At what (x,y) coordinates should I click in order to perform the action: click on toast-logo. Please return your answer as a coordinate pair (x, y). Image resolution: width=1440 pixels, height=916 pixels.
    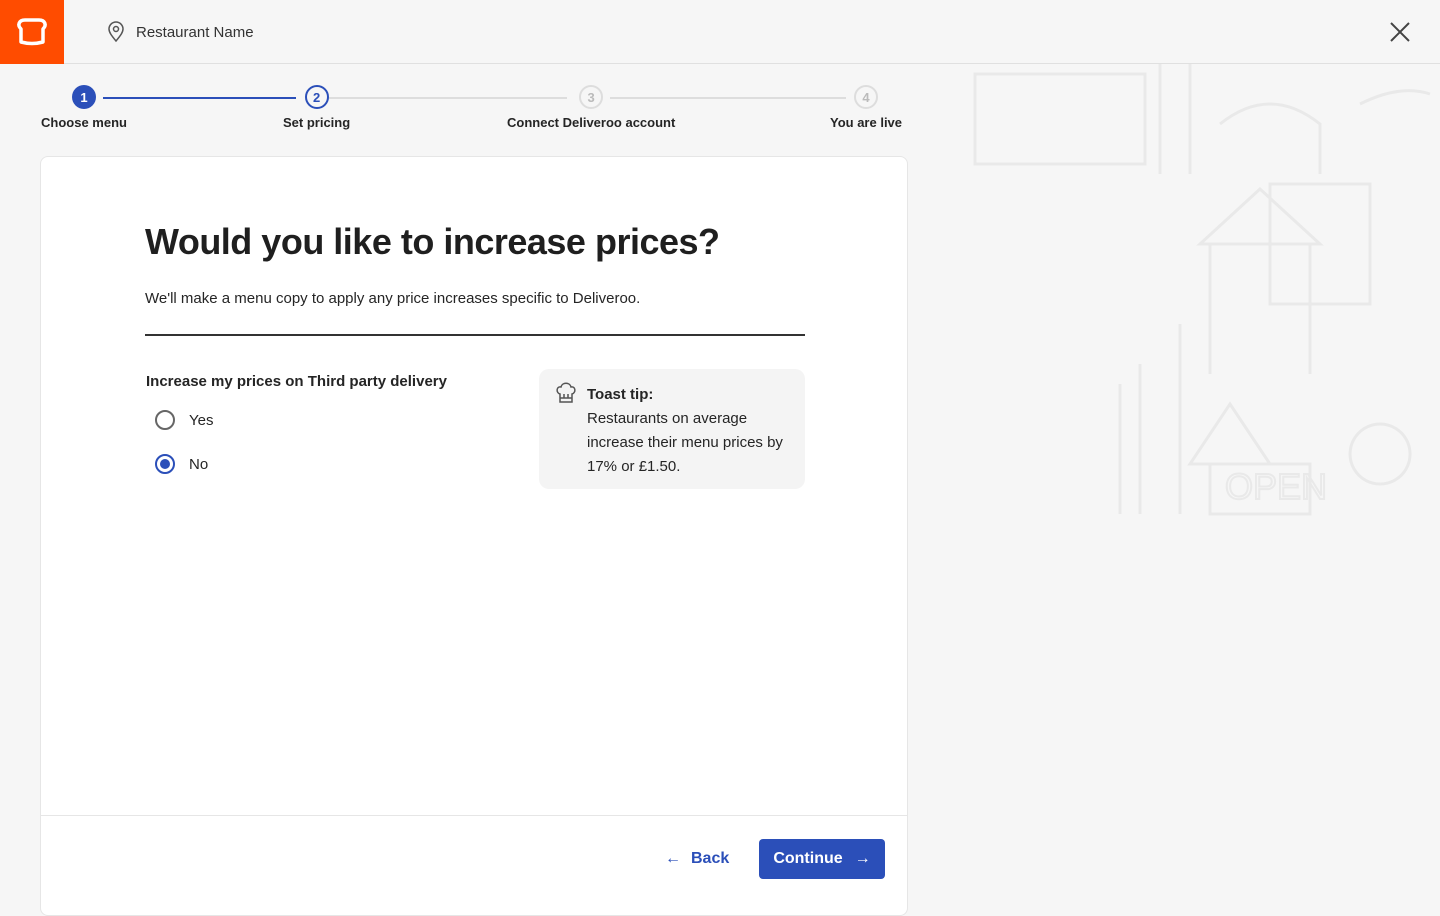
    Looking at the image, I should click on (32, 32).